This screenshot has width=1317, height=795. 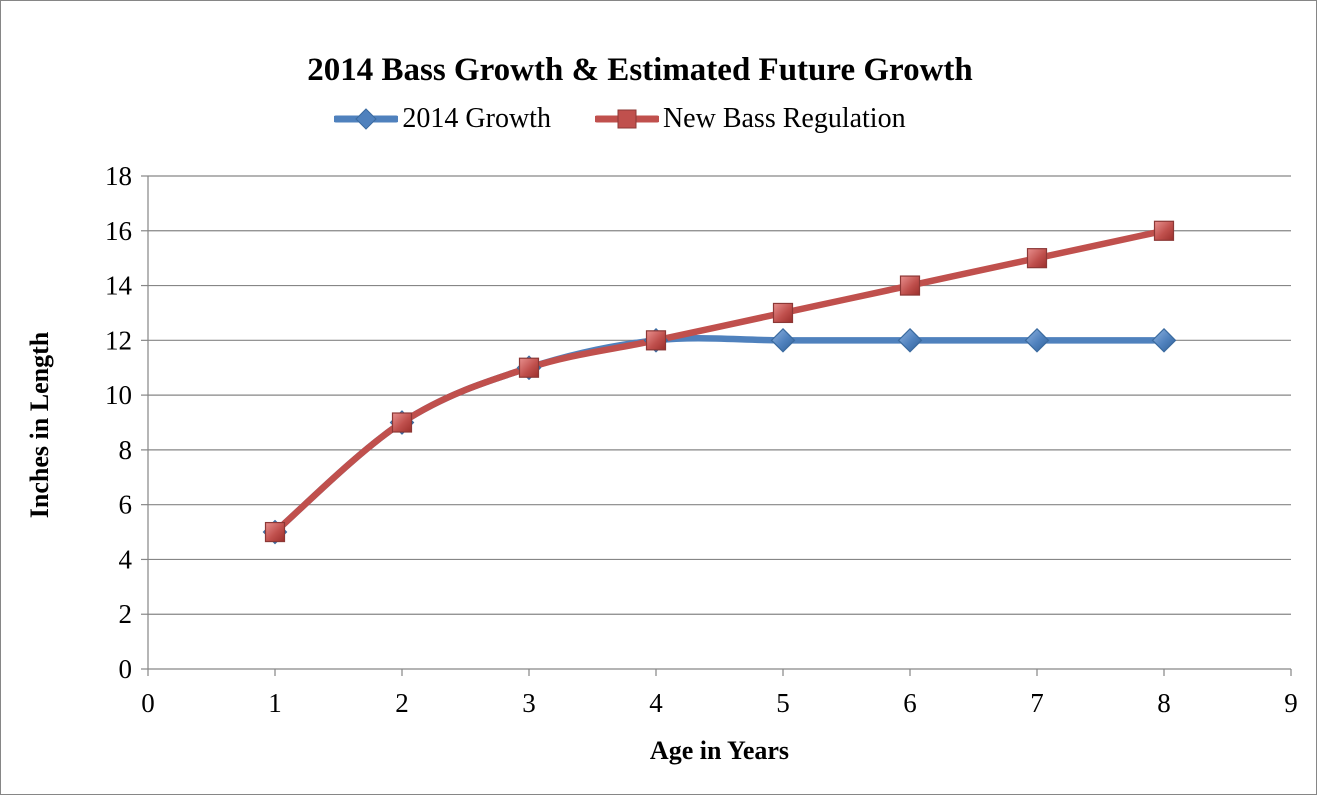 I want to click on legend-label-2014-growth: 2014 Growth, so click(x=476, y=118).